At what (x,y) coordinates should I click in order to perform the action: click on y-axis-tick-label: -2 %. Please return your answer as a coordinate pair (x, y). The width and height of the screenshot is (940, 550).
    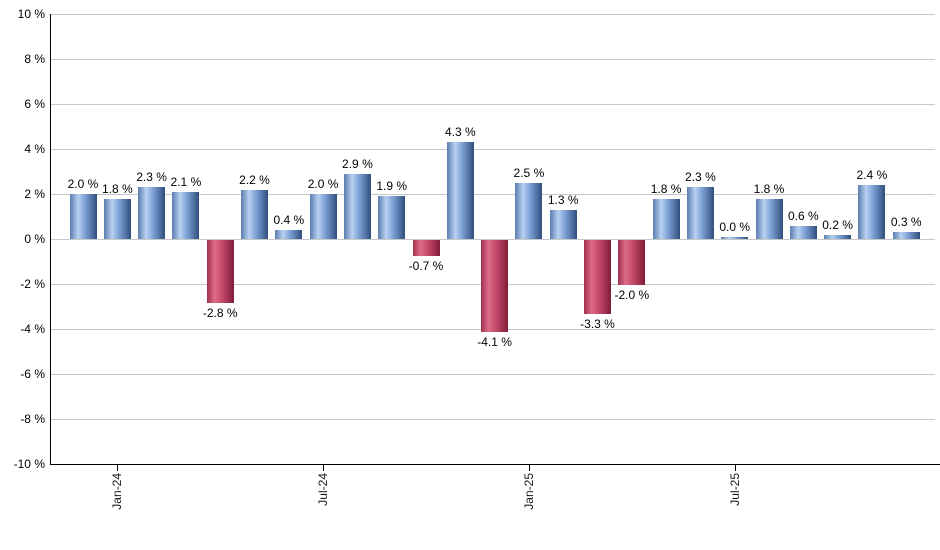
    Looking at the image, I should click on (32, 284).